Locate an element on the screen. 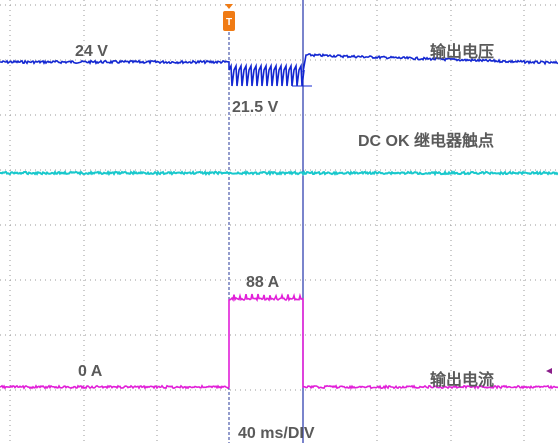 This screenshot has width=558, height=443. label-voltage-dip: 21.5 V is located at coordinates (255, 107).